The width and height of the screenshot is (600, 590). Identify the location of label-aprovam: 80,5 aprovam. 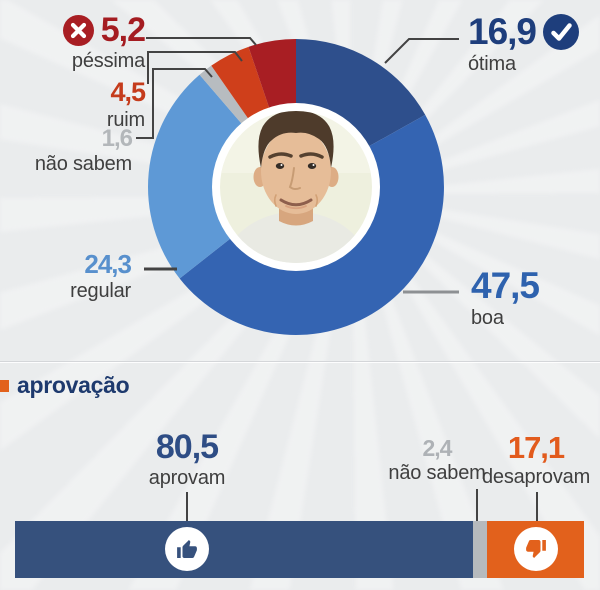
(187, 458).